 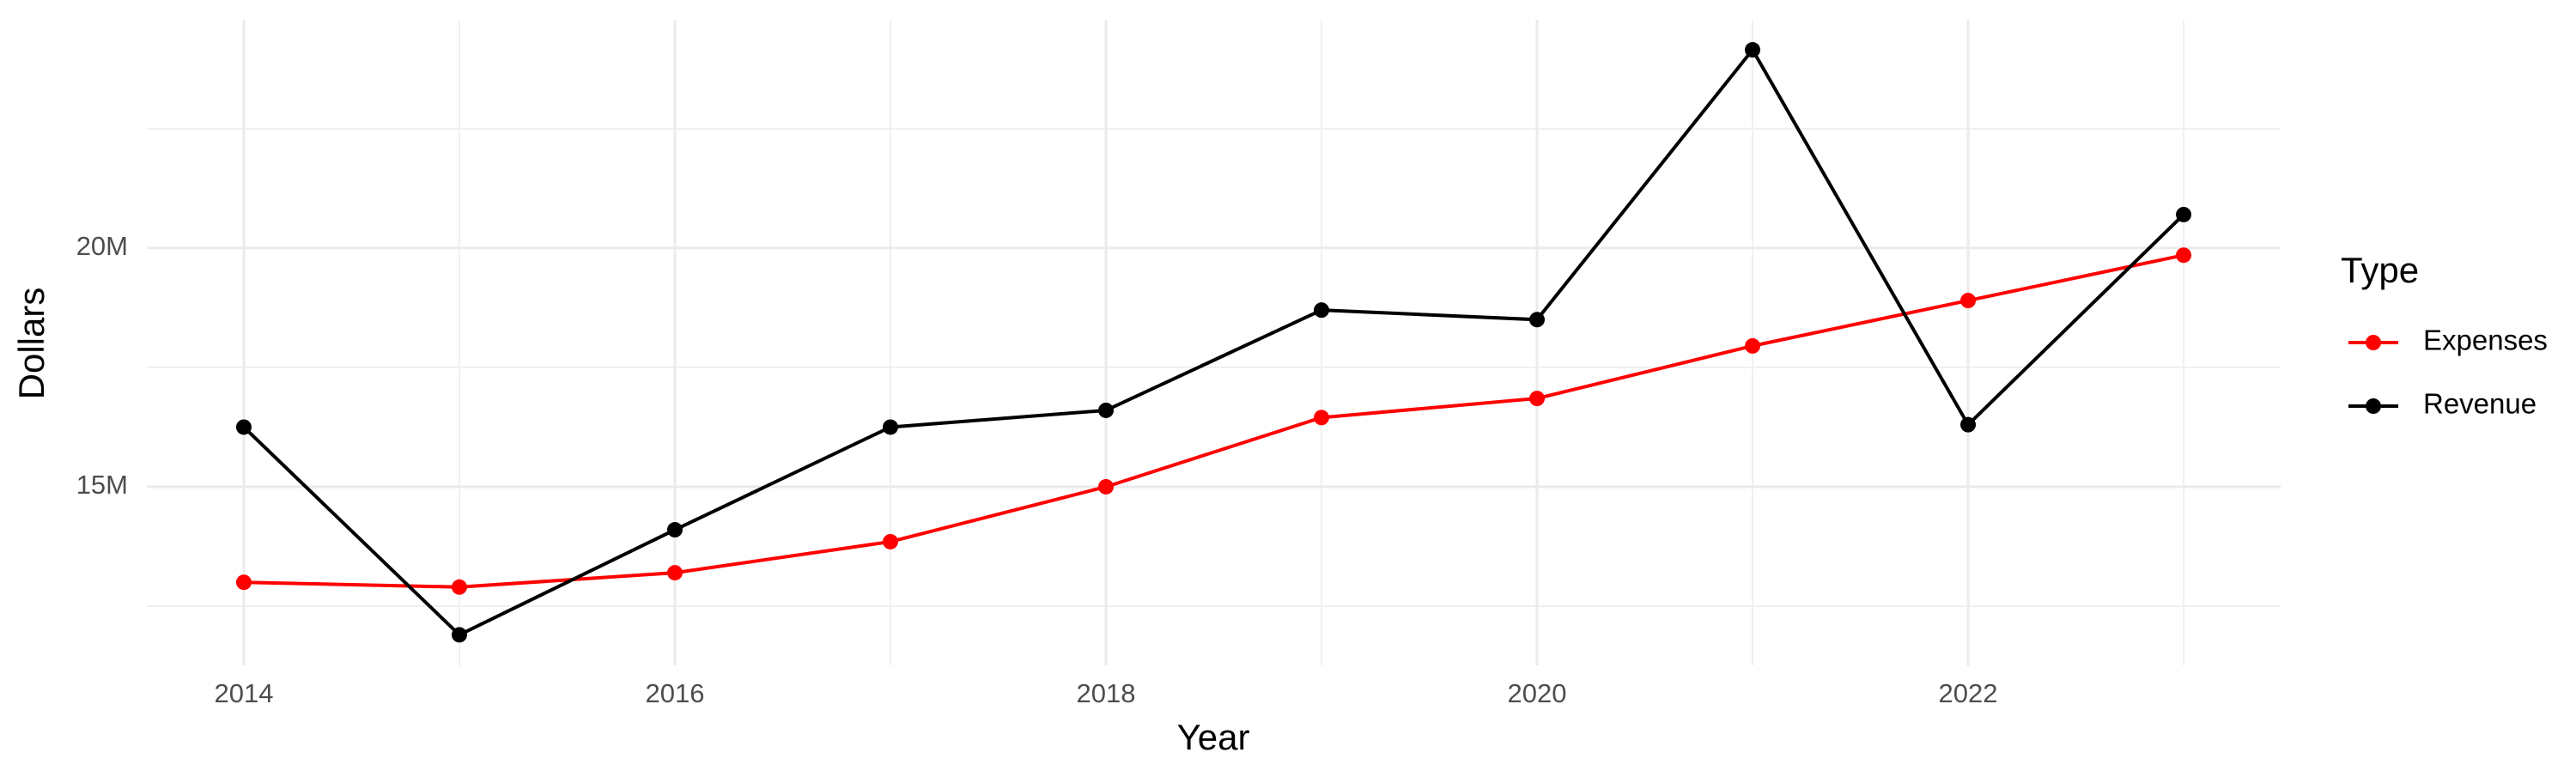 What do you see at coordinates (243, 693) in the screenshot?
I see `x-tick-label: 2014` at bounding box center [243, 693].